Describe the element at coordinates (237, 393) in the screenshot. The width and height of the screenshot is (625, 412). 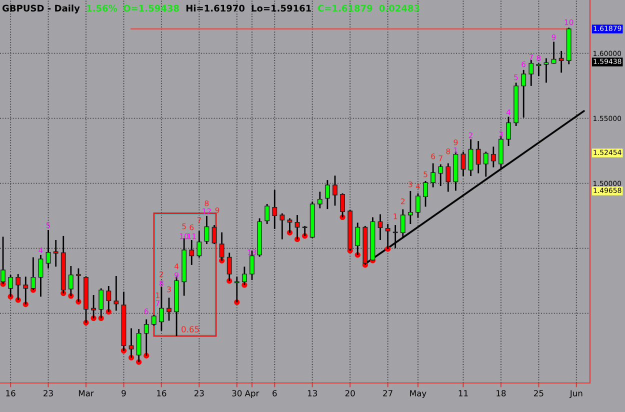
I see `x-tick-label: 30` at that location.